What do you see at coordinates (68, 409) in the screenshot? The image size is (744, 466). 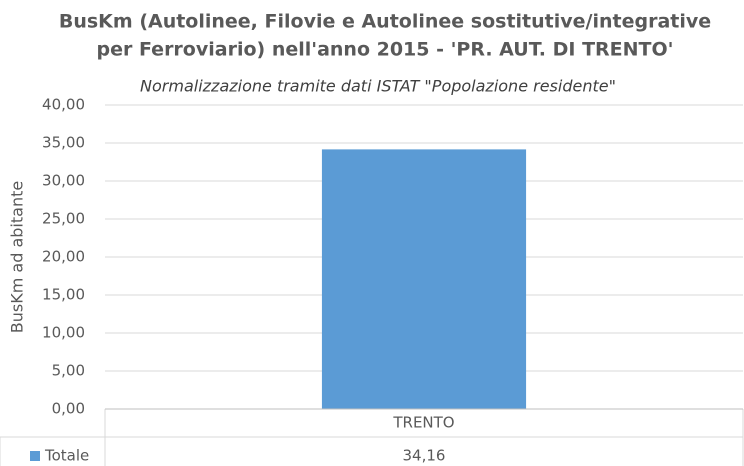 I see `y-tick-label: 0,00` at bounding box center [68, 409].